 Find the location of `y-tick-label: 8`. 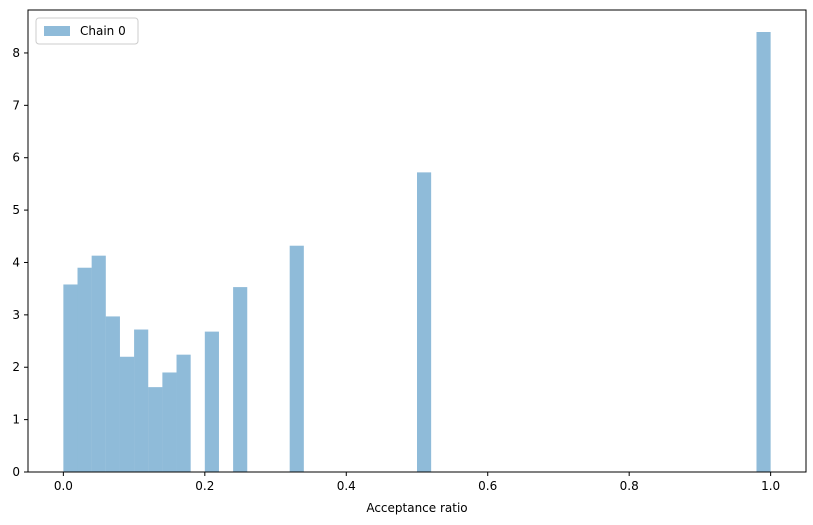

y-tick-label: 8 is located at coordinates (16, 53).